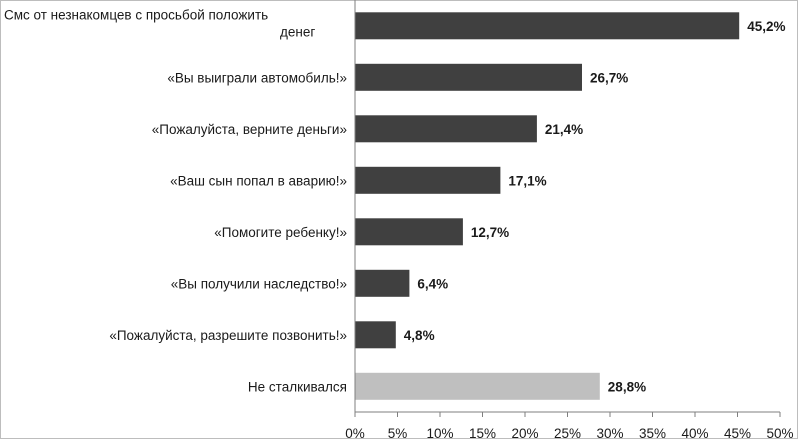 This screenshot has height=439, width=798. Describe the element at coordinates (527, 180) in the screenshot. I see `value-label-4: 17,1%` at that location.